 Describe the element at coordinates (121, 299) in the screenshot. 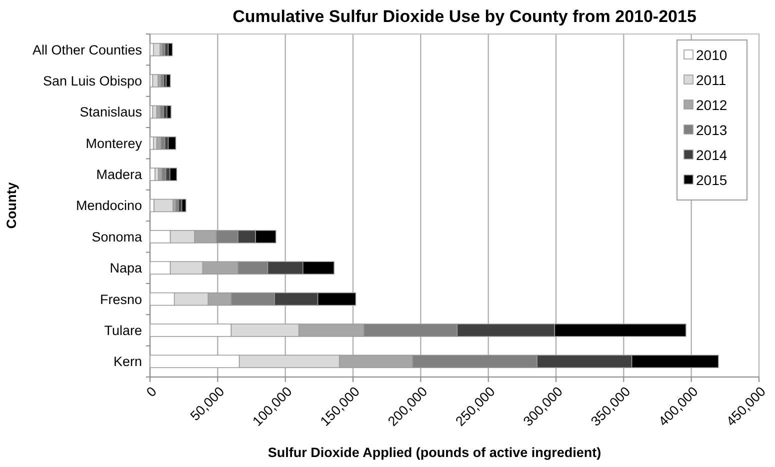

I see `y-tick-label: Fresno` at that location.